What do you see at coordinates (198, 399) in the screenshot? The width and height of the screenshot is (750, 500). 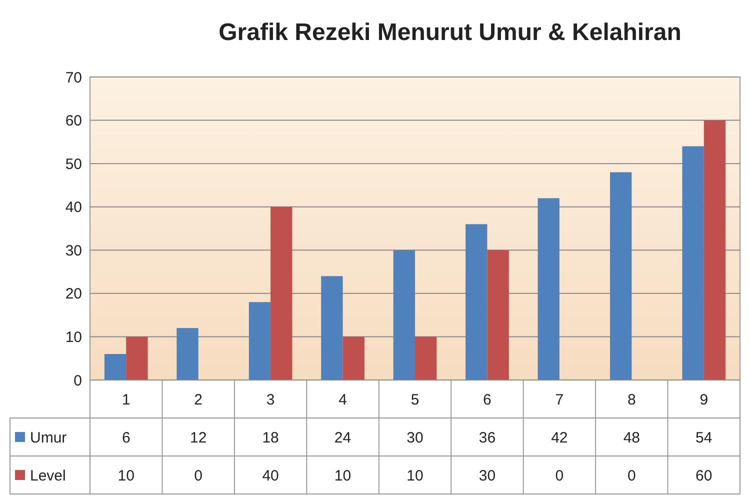 I see `x-tick-label: 2` at bounding box center [198, 399].